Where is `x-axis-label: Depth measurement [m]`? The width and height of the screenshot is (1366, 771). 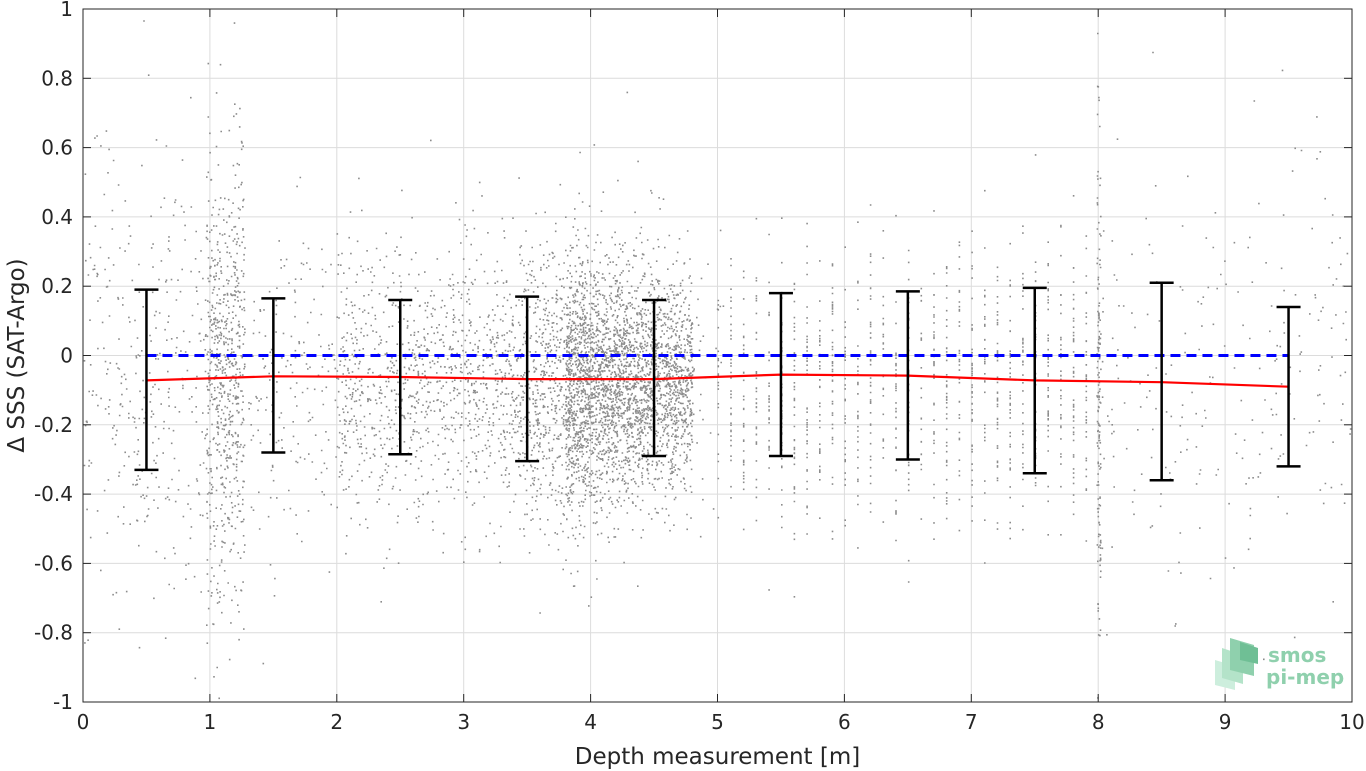
x-axis-label: Depth measurement [m] is located at coordinates (718, 757).